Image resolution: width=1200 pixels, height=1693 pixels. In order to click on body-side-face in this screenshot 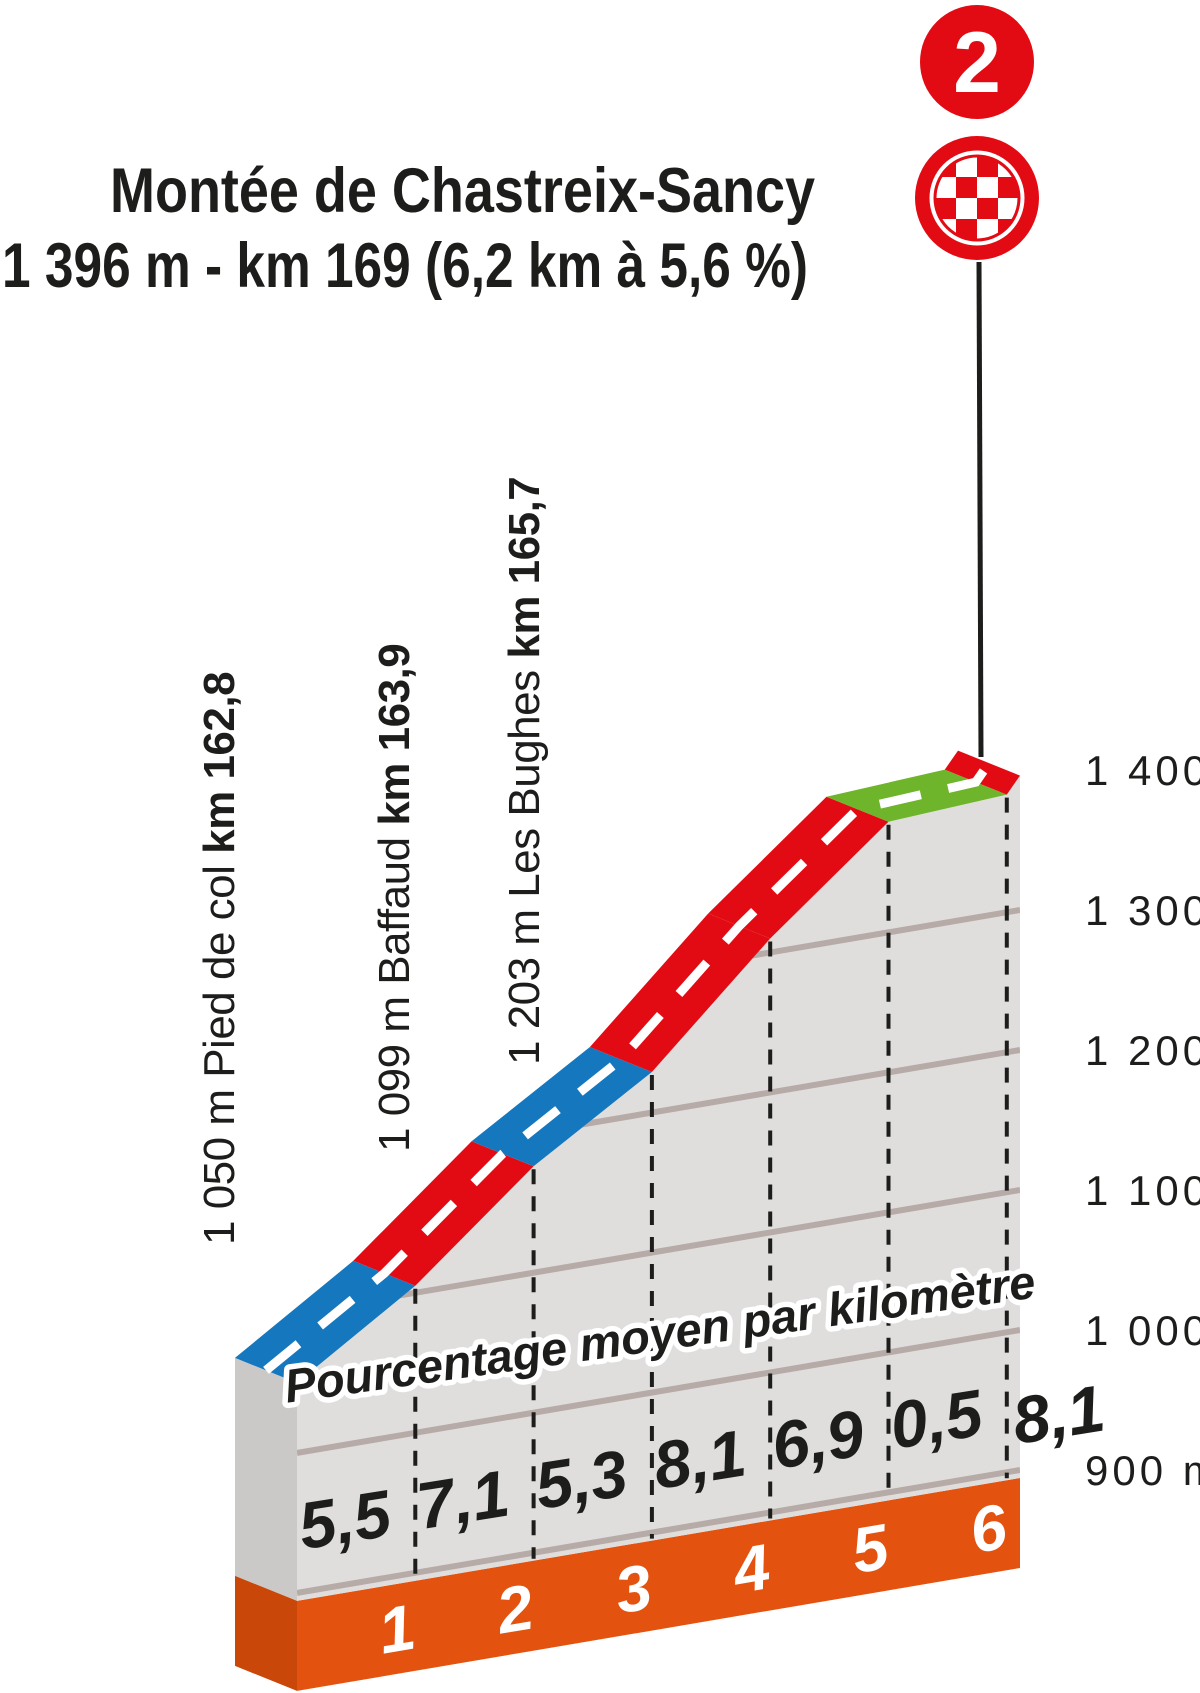, I will do `click(266, 1479)`.